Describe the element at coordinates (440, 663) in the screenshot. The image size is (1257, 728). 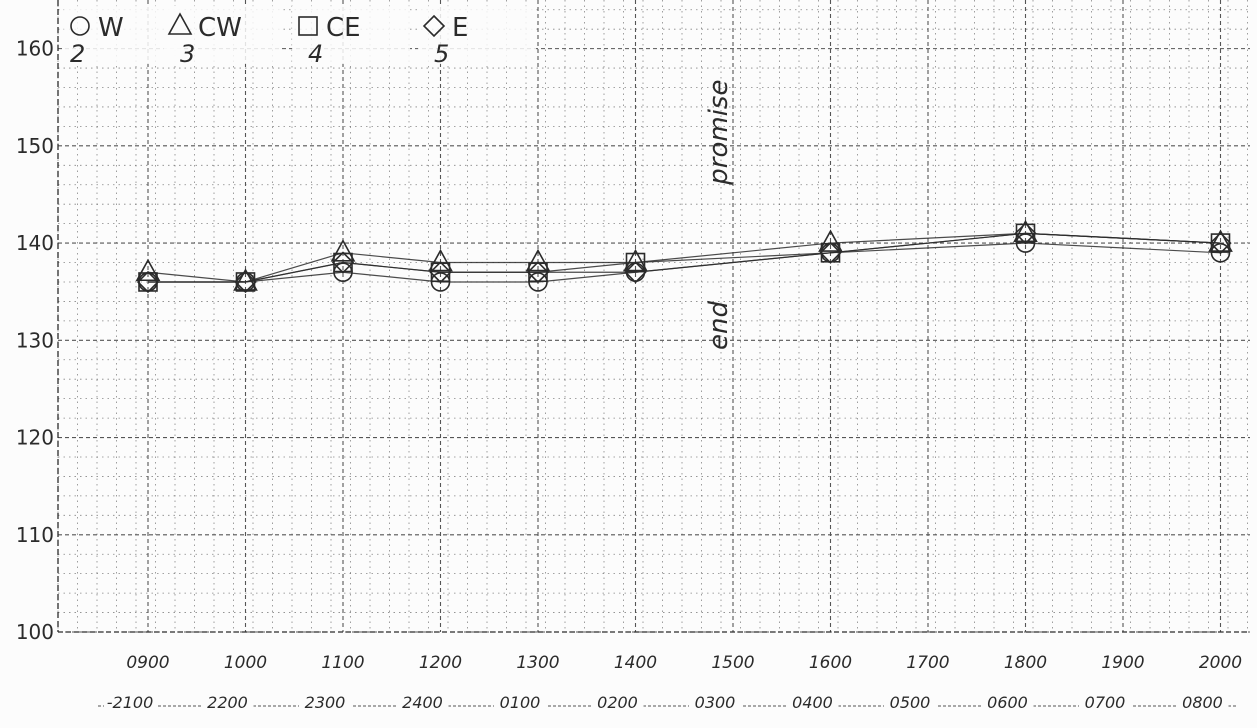
I see `x-tick-label: 1200` at that location.